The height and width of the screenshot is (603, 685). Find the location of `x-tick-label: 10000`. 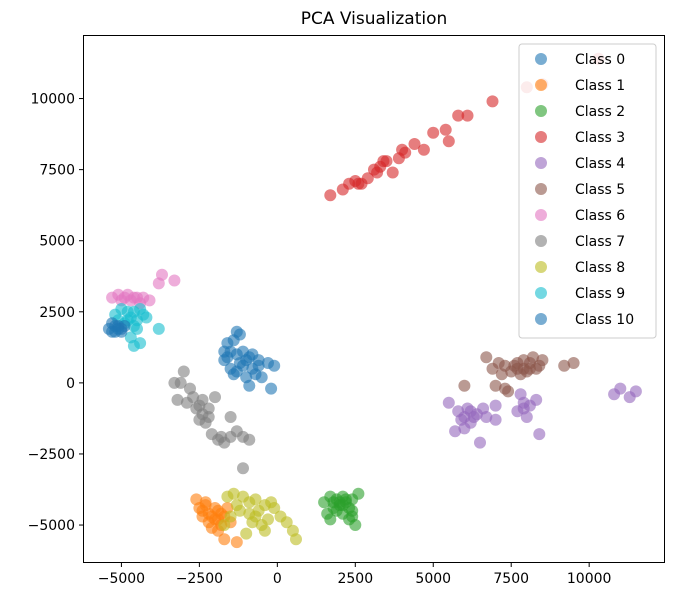

x-tick-label: 10000 is located at coordinates (589, 579).